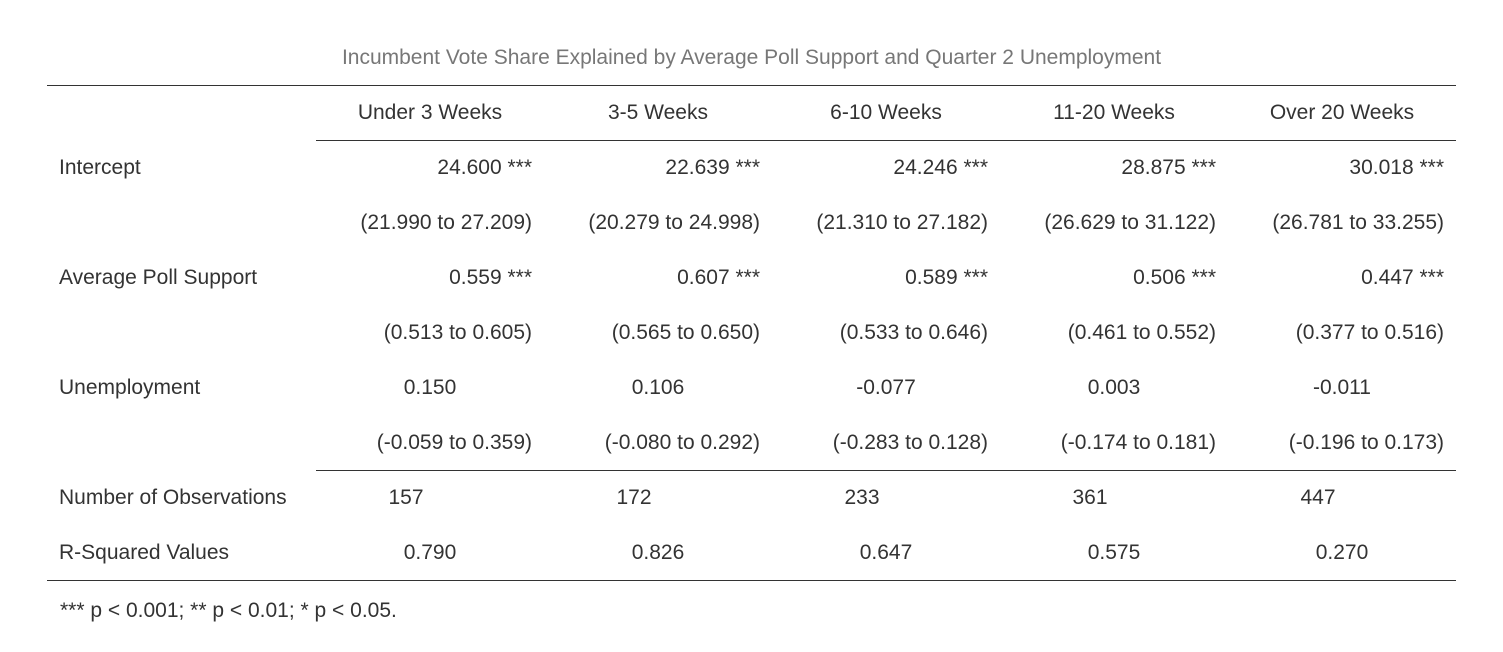 This screenshot has width=1503, height=652. Describe the element at coordinates (913, 332) in the screenshot. I see `poll-ci: (0.533 to 0.646)` at that location.